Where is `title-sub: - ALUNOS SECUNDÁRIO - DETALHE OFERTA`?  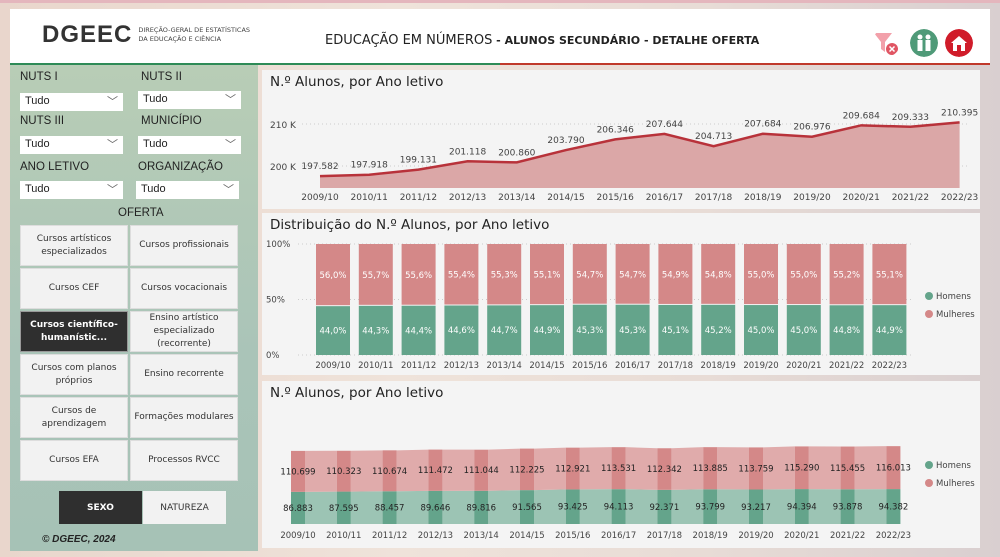
title-sub: - ALUNOS SECUNDÁRIO - DETALHE OFERTA is located at coordinates (626, 40).